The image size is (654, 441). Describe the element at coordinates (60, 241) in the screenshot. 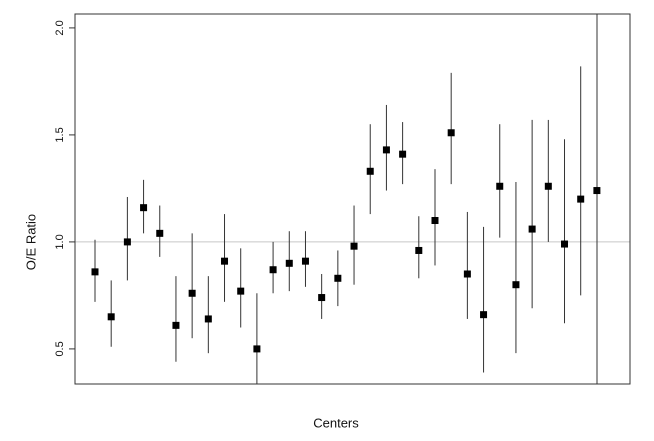

I see `y-tick-label: 1.0` at that location.